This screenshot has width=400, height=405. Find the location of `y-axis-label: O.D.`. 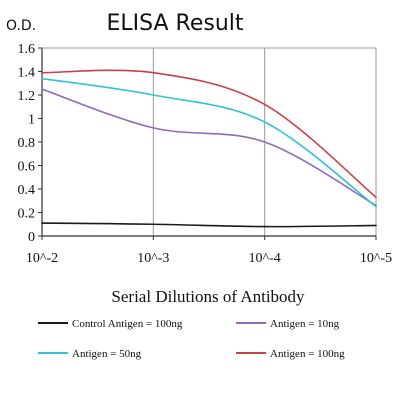

y-axis-label: O.D. is located at coordinates (21, 26).